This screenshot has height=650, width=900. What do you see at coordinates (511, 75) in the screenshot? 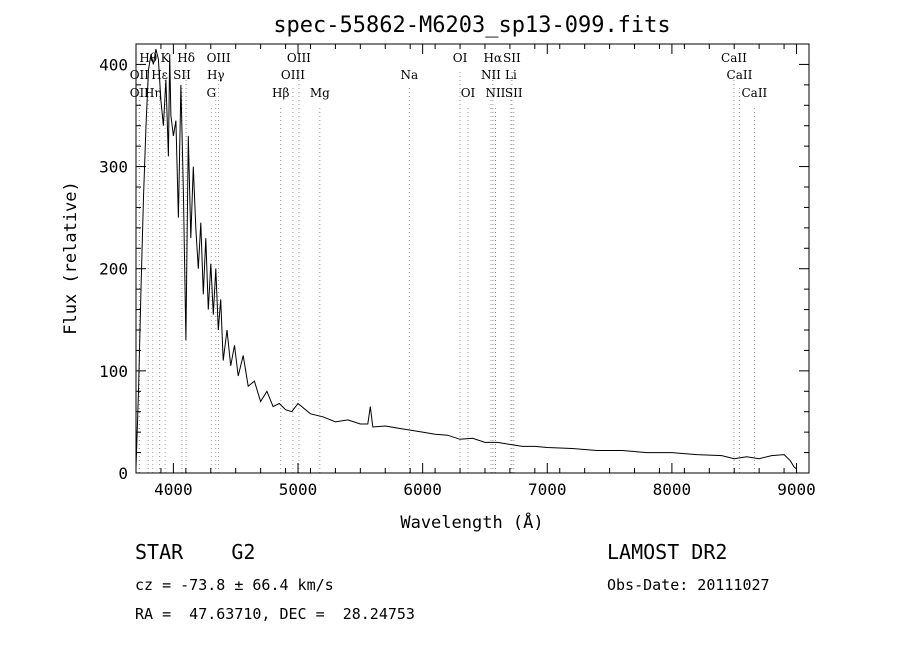
I see `spectral-line-label: Li` at bounding box center [511, 75].